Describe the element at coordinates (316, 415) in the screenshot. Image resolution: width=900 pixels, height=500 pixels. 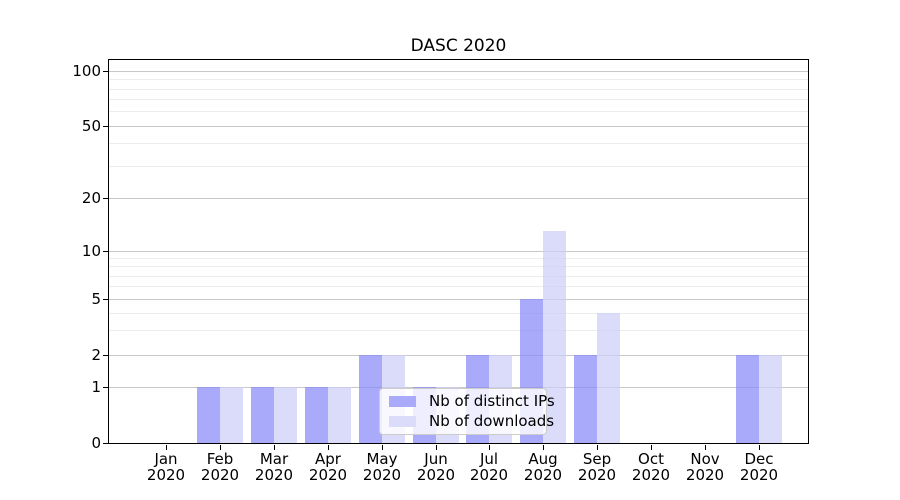
I see `bar-distinct-ips-apr` at that location.